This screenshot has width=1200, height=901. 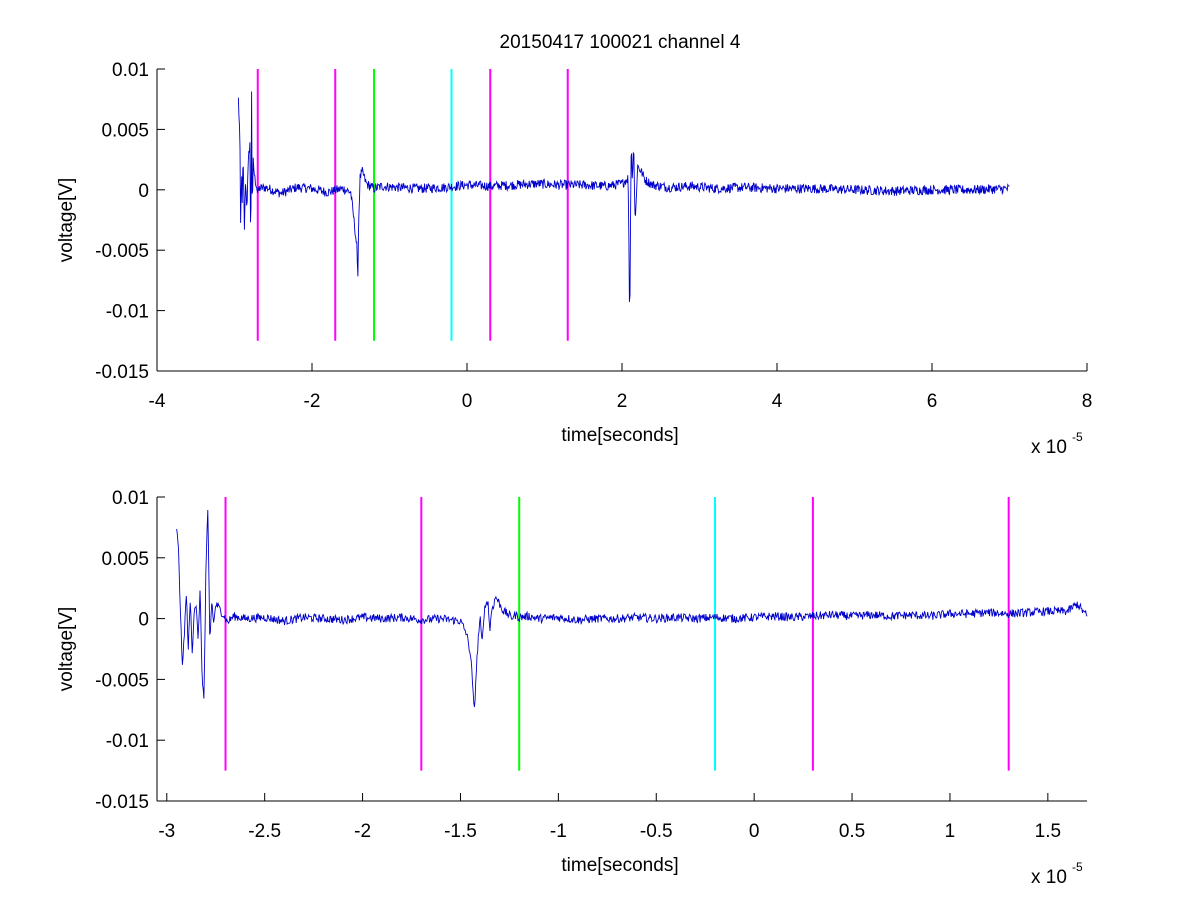 I want to click on figure-title: 20150417 100021 channel 4, so click(x=620, y=42).